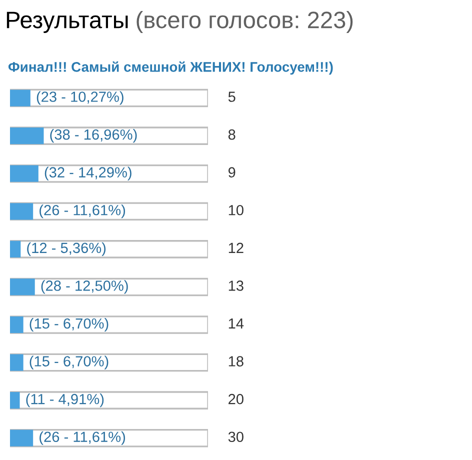 The image size is (472, 460). What do you see at coordinates (232, 134) in the screenshot?
I see `y-tick-label: 8` at bounding box center [232, 134].